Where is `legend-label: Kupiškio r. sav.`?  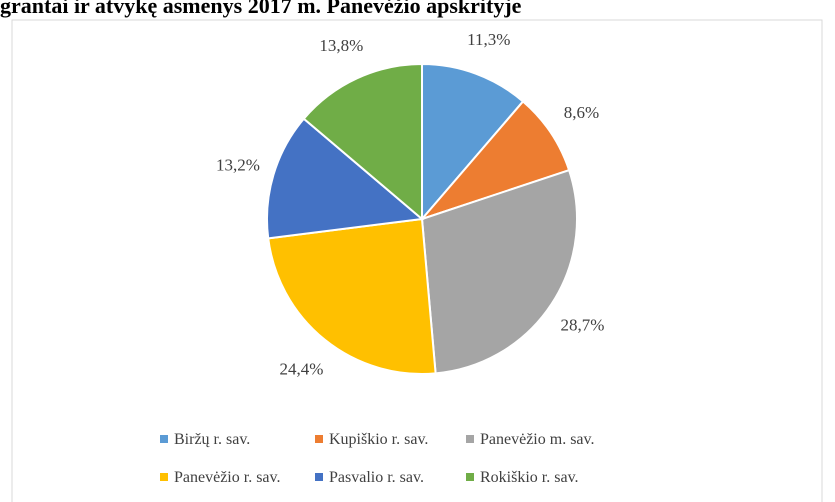
legend-label: Kupiškio r. sav. is located at coordinates (378, 439).